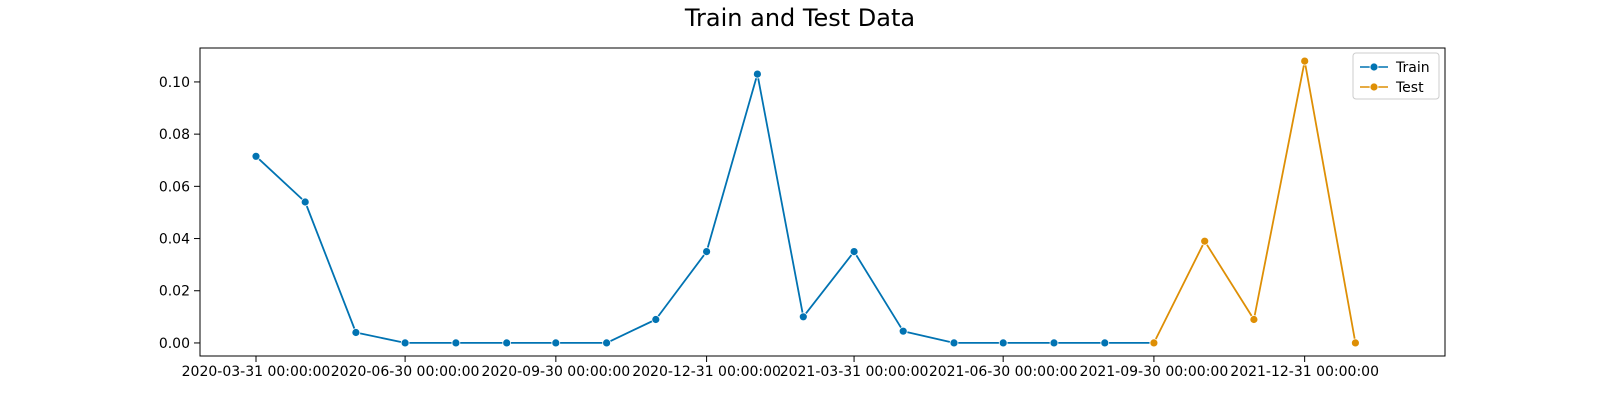  What do you see at coordinates (174, 135) in the screenshot?
I see `y-tick-label: 0.08` at bounding box center [174, 135].